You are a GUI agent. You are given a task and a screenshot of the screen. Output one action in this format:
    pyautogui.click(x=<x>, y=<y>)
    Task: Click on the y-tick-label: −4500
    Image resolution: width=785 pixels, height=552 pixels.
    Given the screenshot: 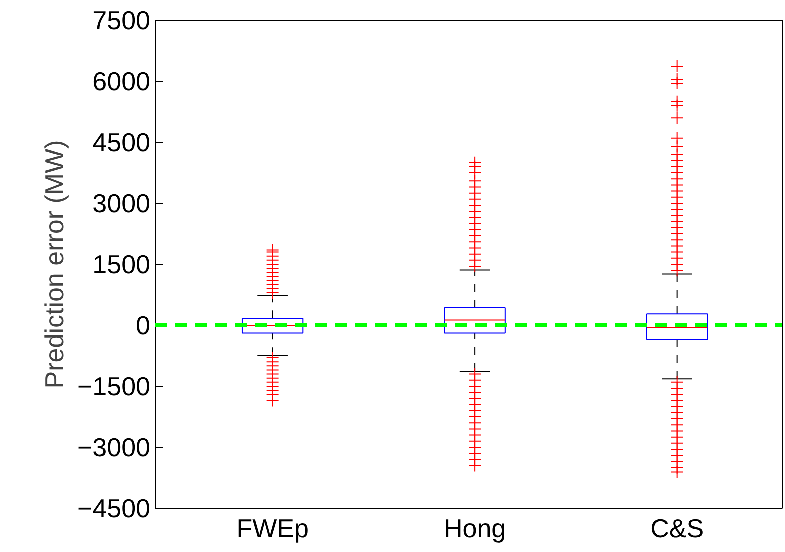 What is the action you would take?
    pyautogui.click(x=114, y=509)
    